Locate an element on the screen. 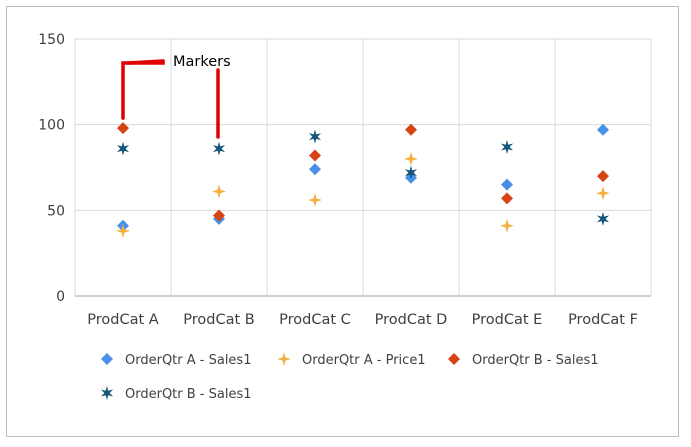  markers-annotation: Markers is located at coordinates (176, 96).